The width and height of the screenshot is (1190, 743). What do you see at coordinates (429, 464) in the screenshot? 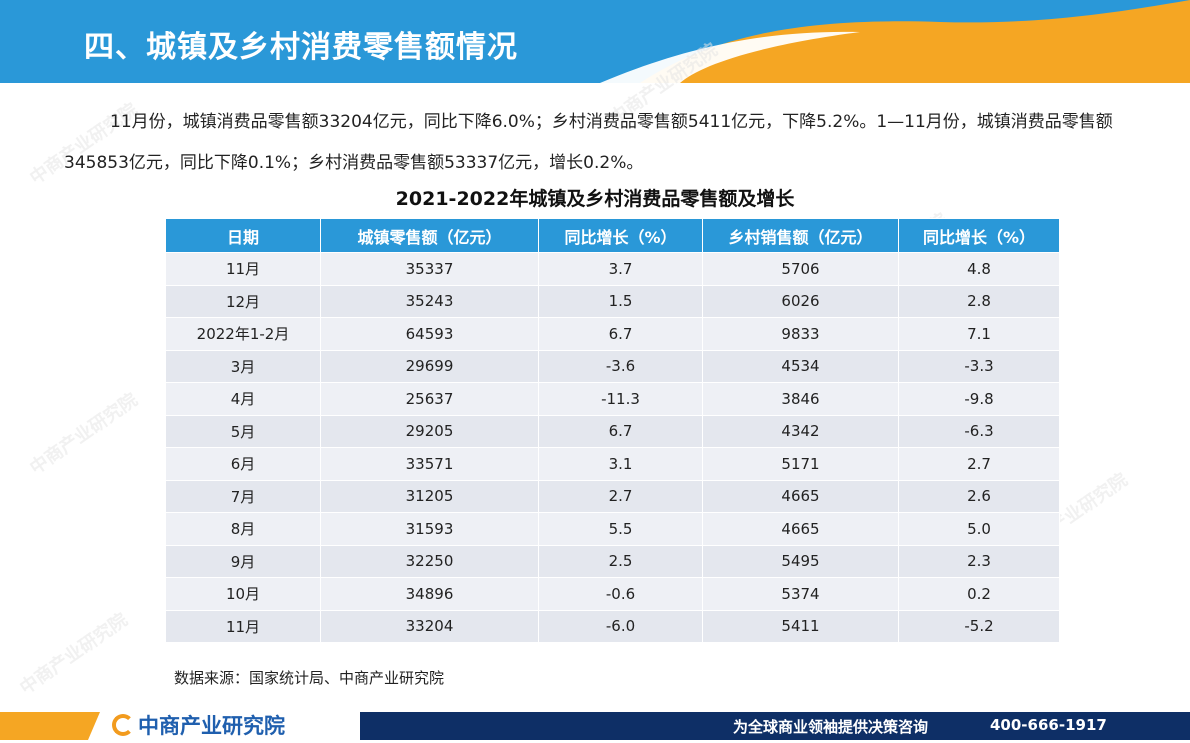
I see `cell-urban-sales: 33571` at bounding box center [429, 464].